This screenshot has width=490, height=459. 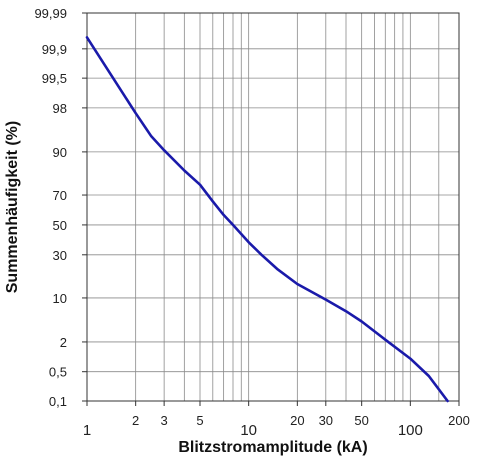 What do you see at coordinates (58, 401) in the screenshot?
I see `y-tick-label: 0,1` at bounding box center [58, 401].